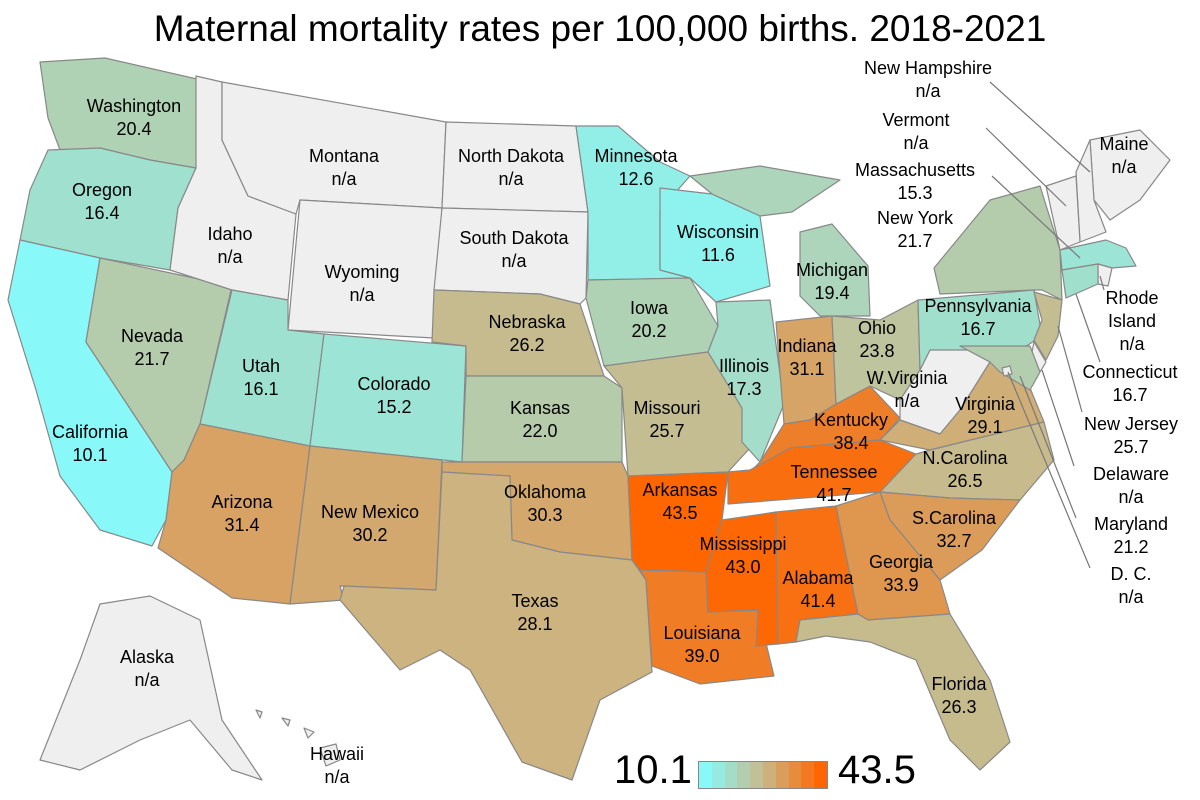 The width and height of the screenshot is (1200, 800). What do you see at coordinates (514, 238) in the screenshot?
I see `state-name: South Dakota` at bounding box center [514, 238].